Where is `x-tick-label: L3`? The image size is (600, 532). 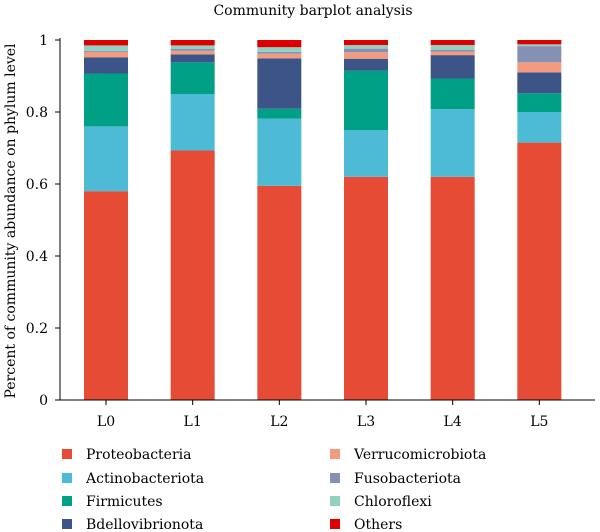
x-tick-label: L3 is located at coordinates (366, 422).